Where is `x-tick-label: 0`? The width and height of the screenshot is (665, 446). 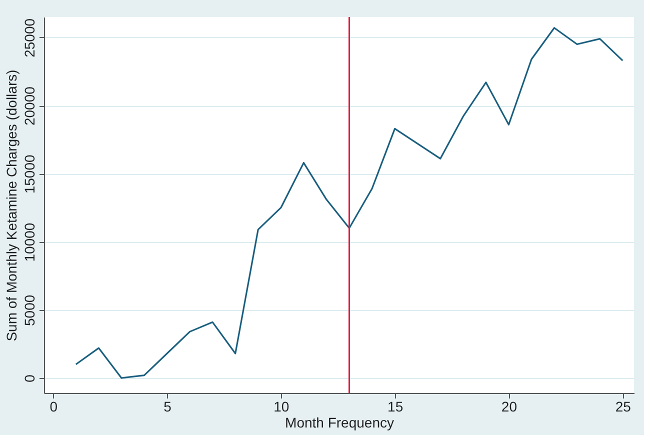
x-tick-label: 0 is located at coordinates (54, 406).